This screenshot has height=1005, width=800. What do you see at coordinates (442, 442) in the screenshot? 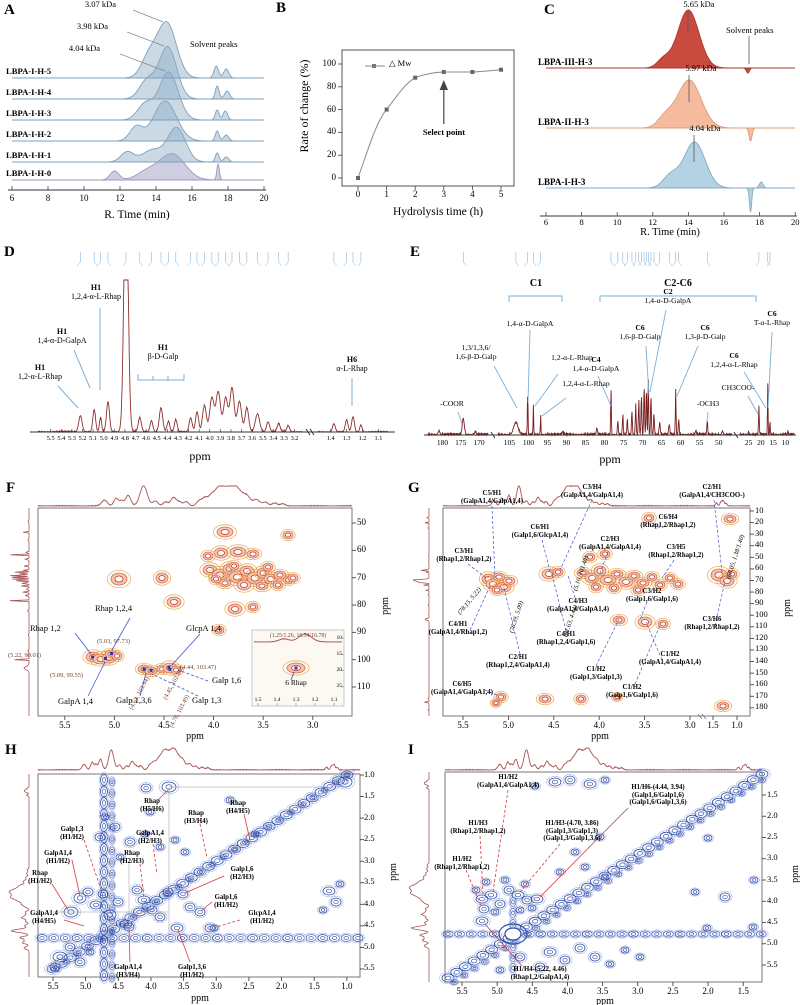
I see `axis-tick: 180` at bounding box center [442, 442].